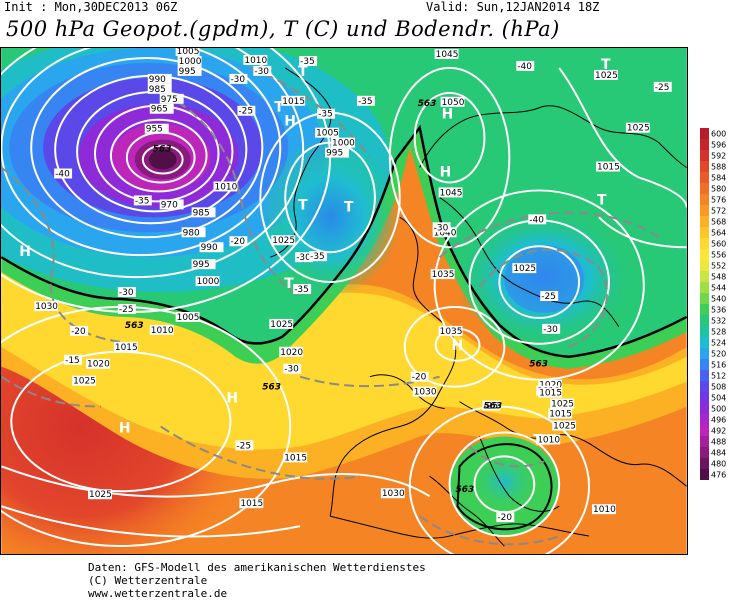 The height and width of the screenshot is (600, 732). What do you see at coordinates (718, 331) in the screenshot?
I see `color-scale-label: 528` at bounding box center [718, 331].